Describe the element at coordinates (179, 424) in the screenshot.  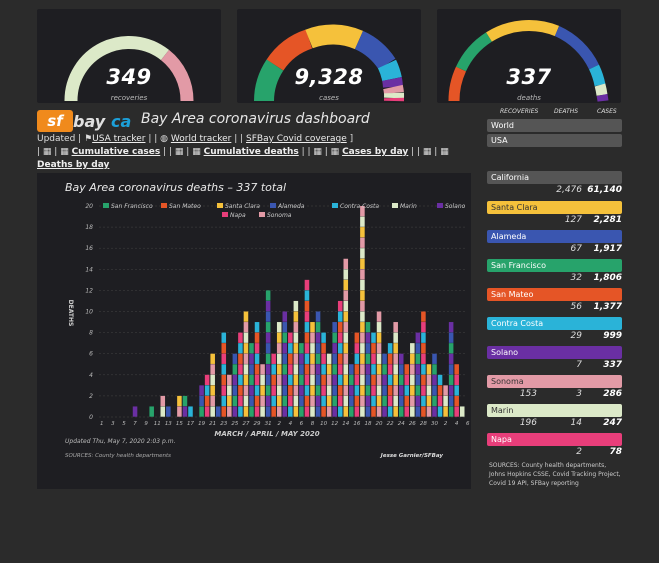
I see `x-tick-label: 15` at that location.